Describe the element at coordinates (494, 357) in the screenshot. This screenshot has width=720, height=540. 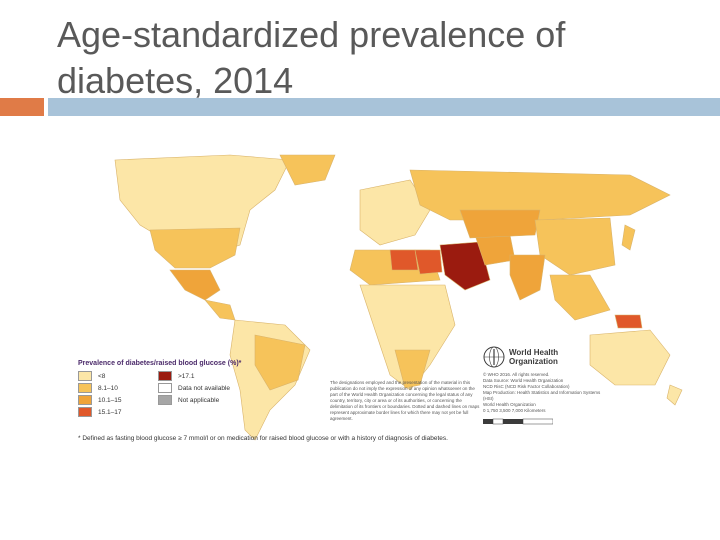
I see `who-emblem-icon` at that location.